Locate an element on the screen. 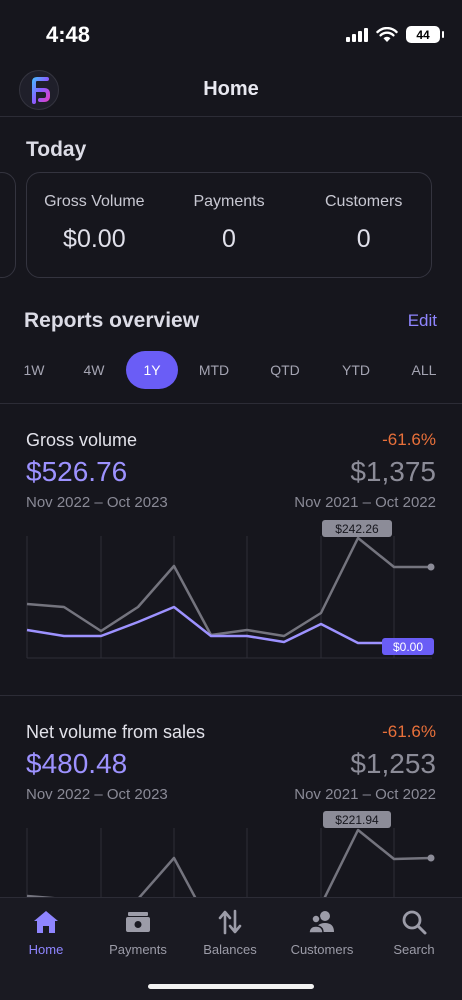  today-stat-payments: Payments 0 is located at coordinates (229, 225).